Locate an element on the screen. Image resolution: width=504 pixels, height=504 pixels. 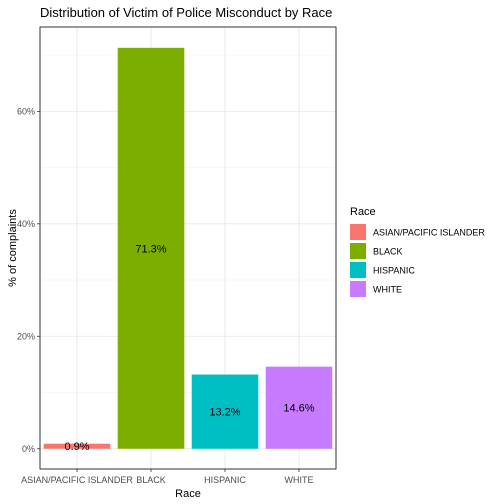
x-axis-title: Race is located at coordinates (188, 494).